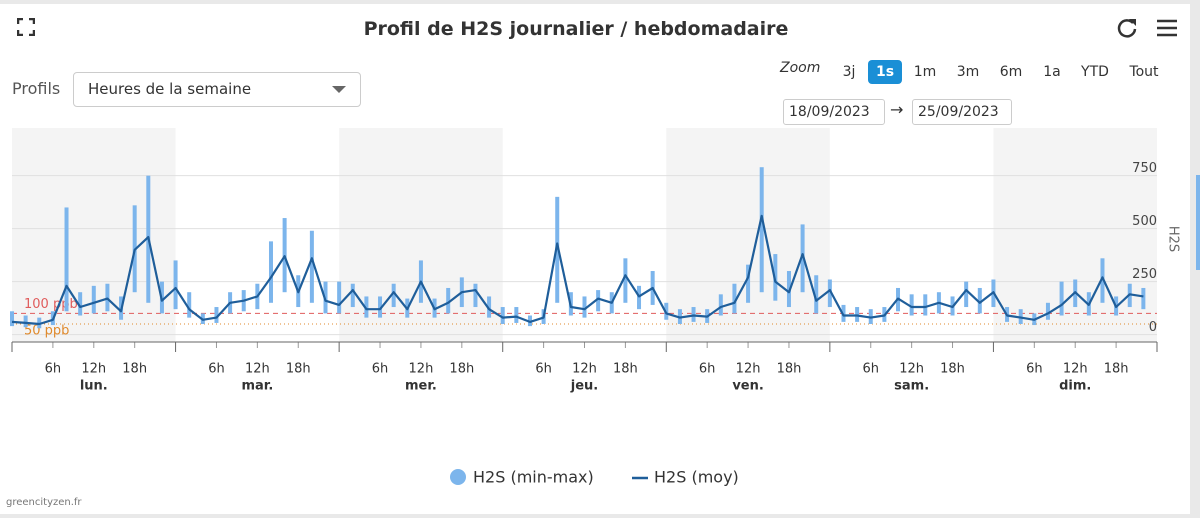 The width and height of the screenshot is (1200, 518). Describe the element at coordinates (1144, 168) in the screenshot. I see `y-tick-label: 750` at that location.